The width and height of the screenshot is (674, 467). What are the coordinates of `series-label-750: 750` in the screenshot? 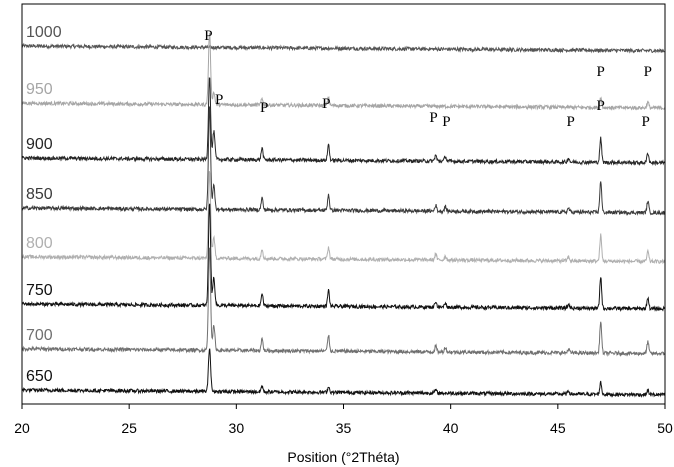 It's located at (39, 290).